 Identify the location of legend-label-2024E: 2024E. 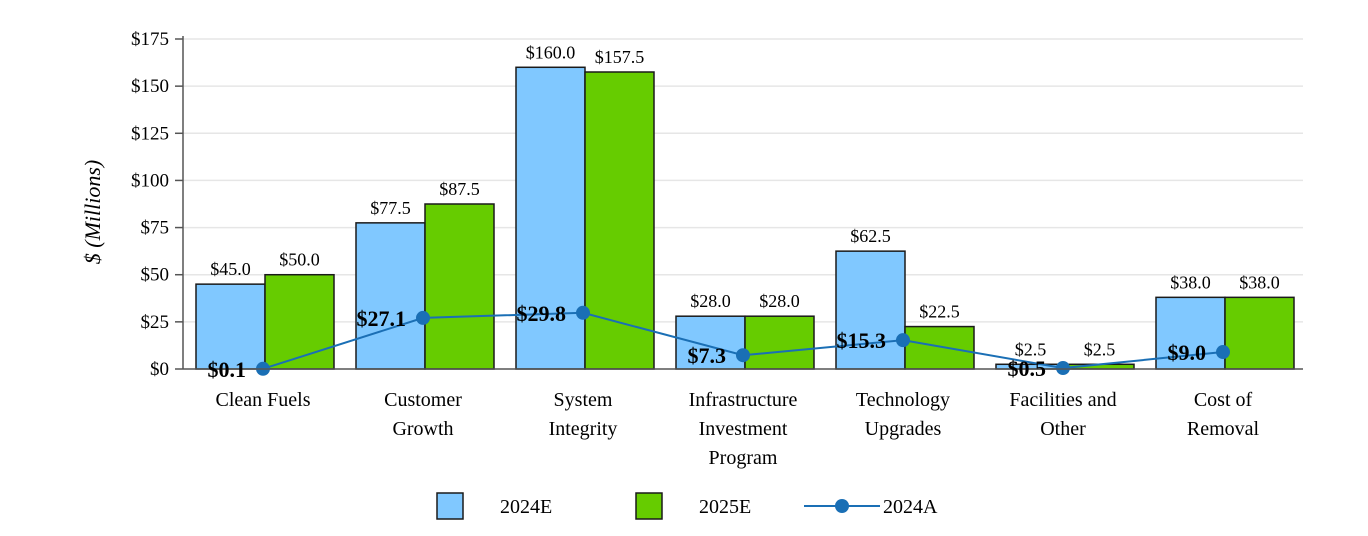
(526, 507).